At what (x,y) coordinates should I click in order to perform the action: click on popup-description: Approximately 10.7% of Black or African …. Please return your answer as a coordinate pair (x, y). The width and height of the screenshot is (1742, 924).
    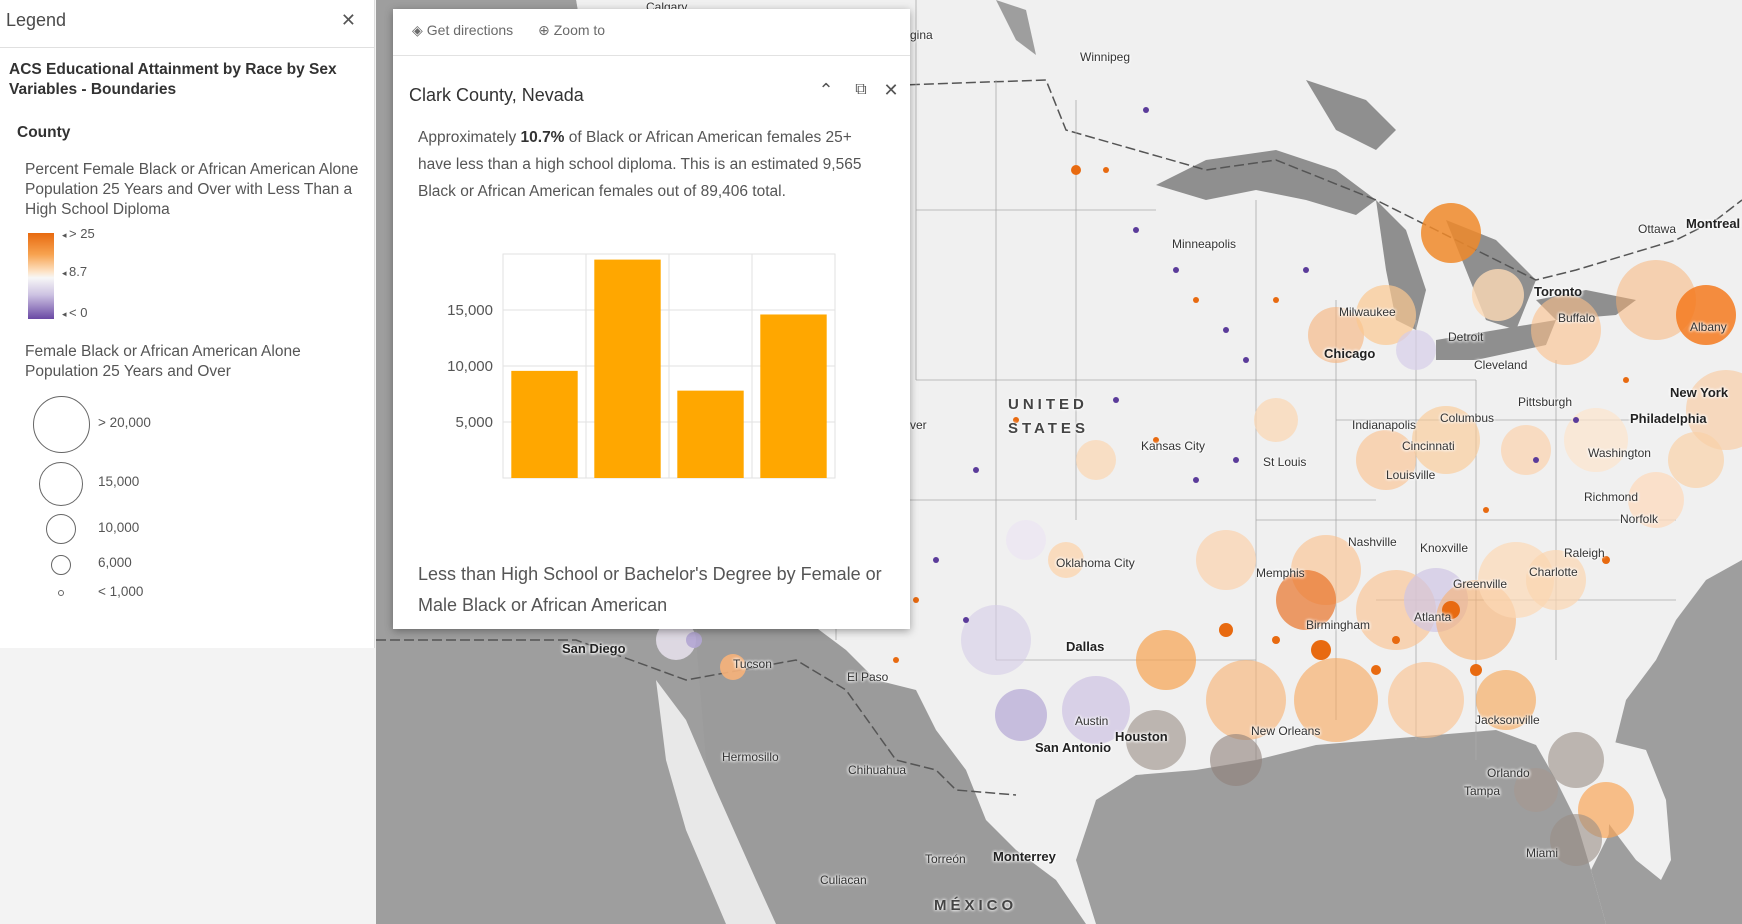
    Looking at the image, I should click on (648, 164).